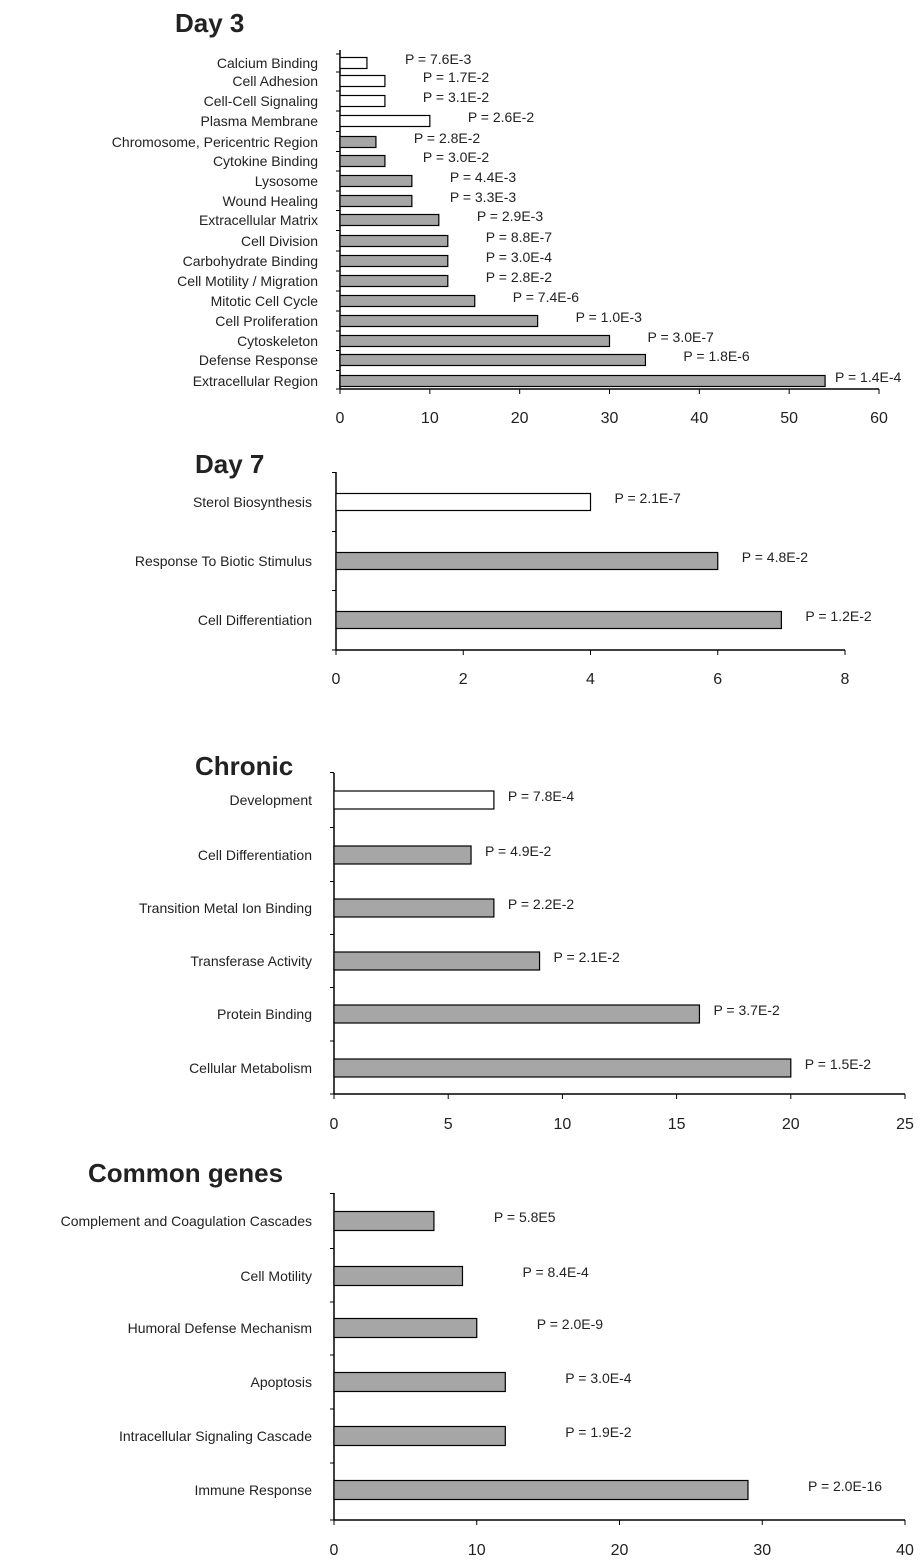 Image resolution: width=921 pixels, height=1565 pixels. I want to click on category-label: Immune Response, so click(253, 1490).